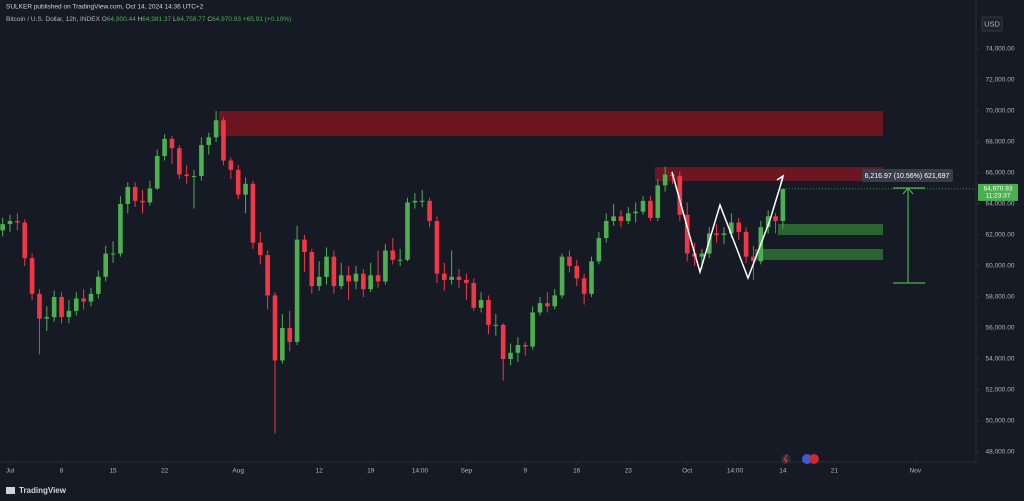 The image size is (1024, 501). Describe the element at coordinates (1000, 390) in the screenshot. I see `y-tick-label: 52,000.00` at that location.